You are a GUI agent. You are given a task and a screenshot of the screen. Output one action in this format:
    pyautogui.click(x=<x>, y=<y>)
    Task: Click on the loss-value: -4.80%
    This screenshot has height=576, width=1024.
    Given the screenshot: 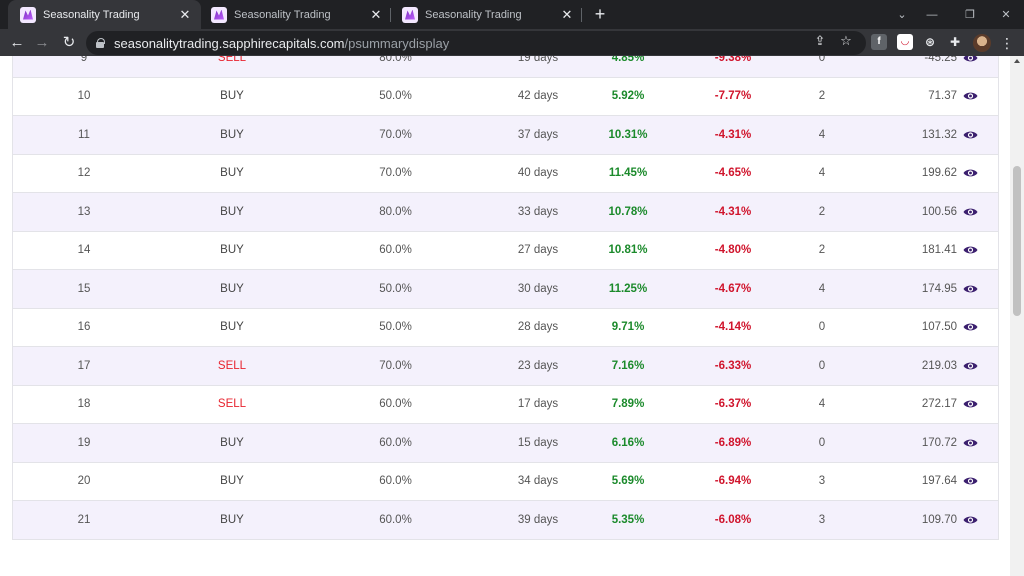 What is the action you would take?
    pyautogui.click(x=733, y=250)
    